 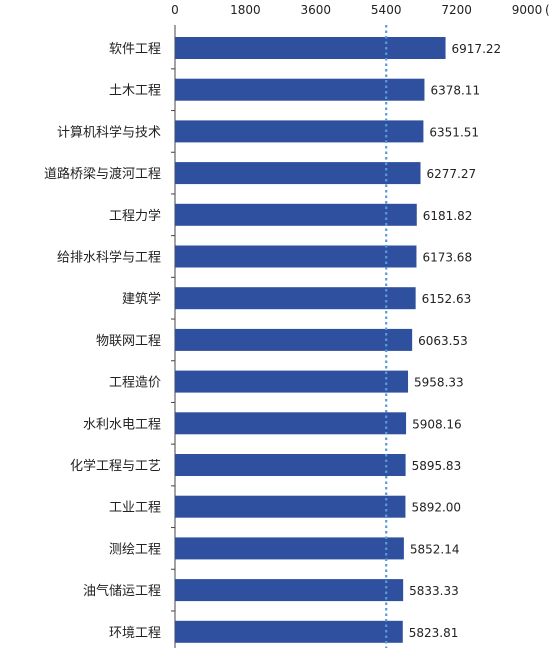 I want to click on category-label: 建筑学, so click(x=141, y=299).